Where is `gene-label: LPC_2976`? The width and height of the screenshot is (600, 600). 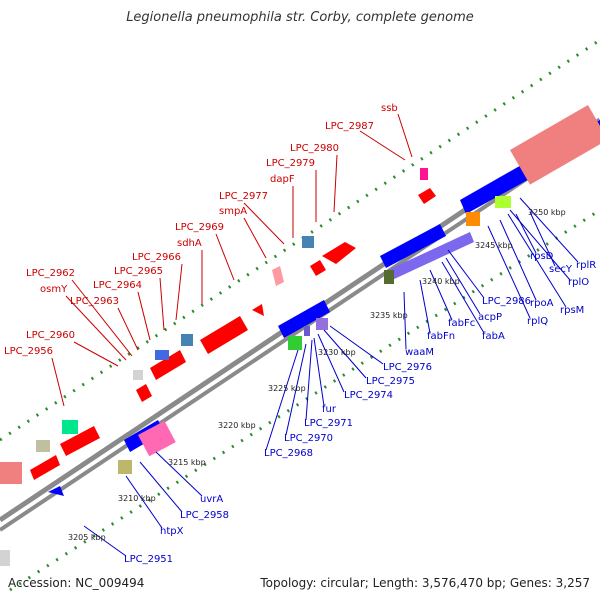
gene-label: LPC_2976 is located at coordinates (407, 367).